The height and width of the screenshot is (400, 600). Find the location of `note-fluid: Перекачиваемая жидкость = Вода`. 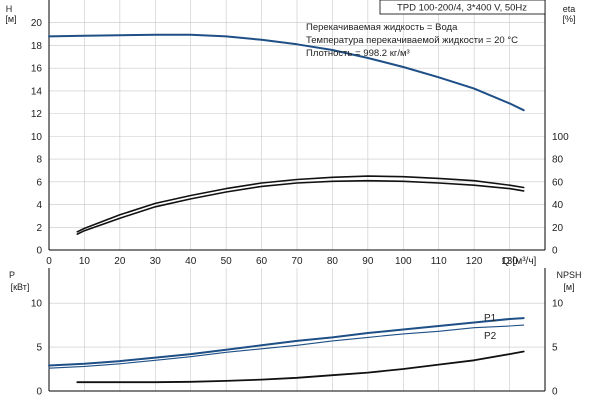

note-fluid: Перекачиваемая жидкость = Вода is located at coordinates (382, 27).